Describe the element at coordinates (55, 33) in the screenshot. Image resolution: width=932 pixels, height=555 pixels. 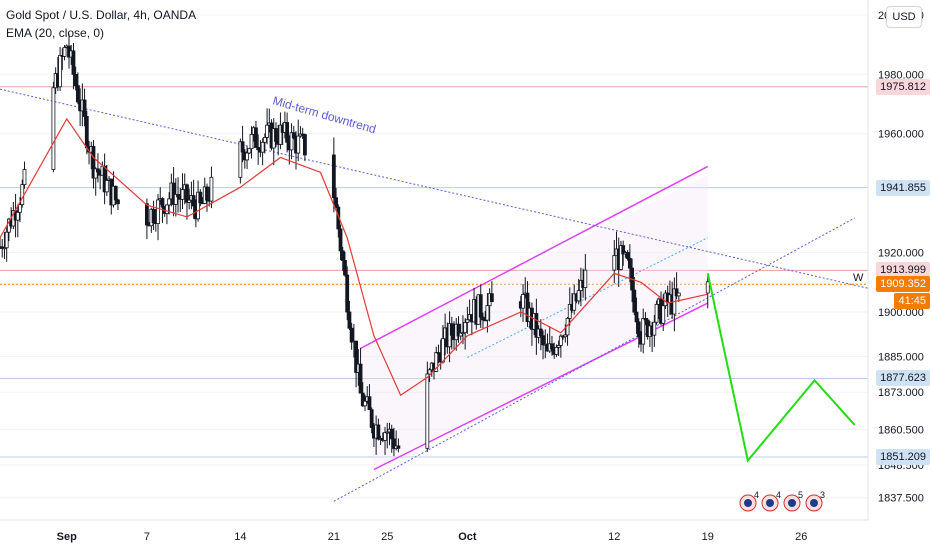
I see `indicator-label: EMA (20, close, 0)` at that location.